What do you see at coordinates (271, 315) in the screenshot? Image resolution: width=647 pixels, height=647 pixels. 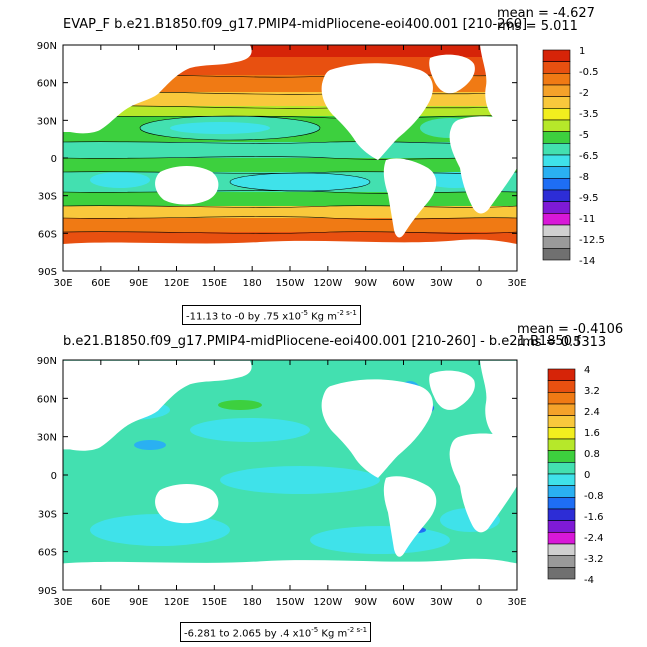 I see `top-contour-caption: -11.13 to -0 by .75 x10-5 Kg m-2 s-1` at bounding box center [271, 315].